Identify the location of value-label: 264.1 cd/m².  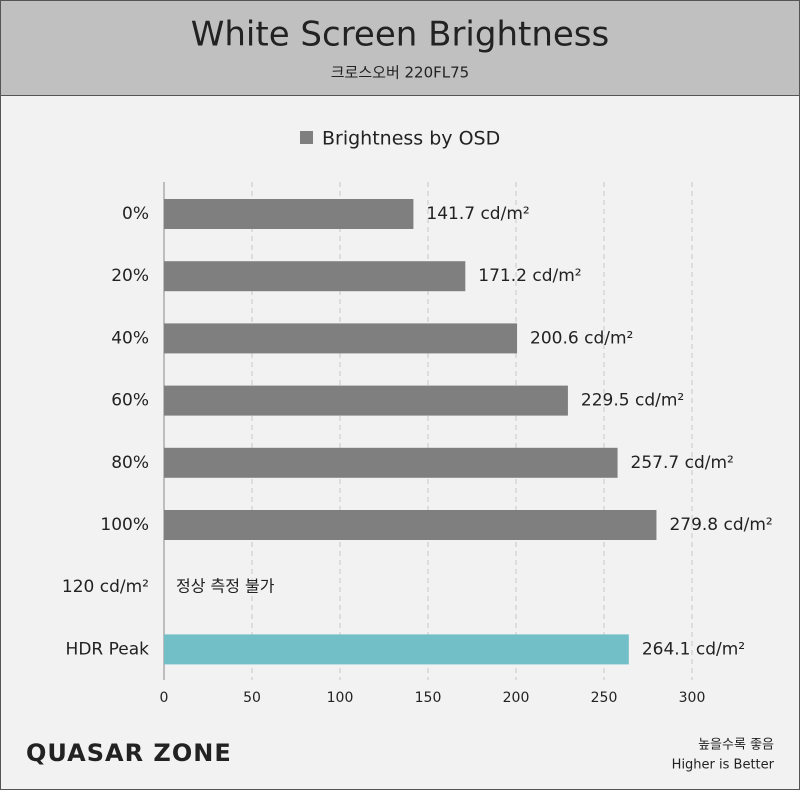
(693, 649).